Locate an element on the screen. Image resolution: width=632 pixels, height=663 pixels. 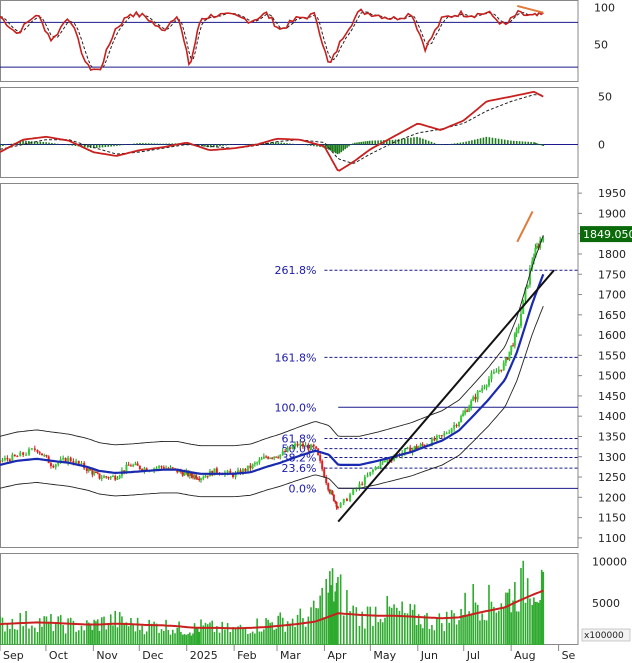
price-tick-label: 1500 is located at coordinates (612, 376).